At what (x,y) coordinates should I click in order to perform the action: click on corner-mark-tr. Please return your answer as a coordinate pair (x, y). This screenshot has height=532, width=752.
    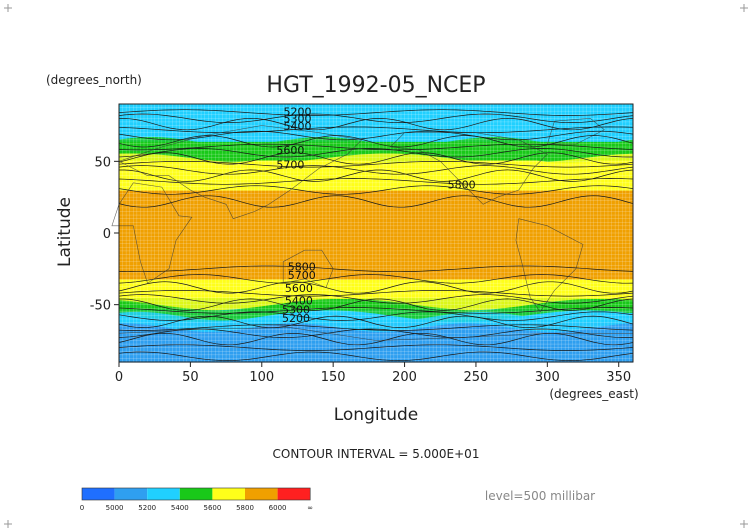
    Looking at the image, I should click on (744, 8).